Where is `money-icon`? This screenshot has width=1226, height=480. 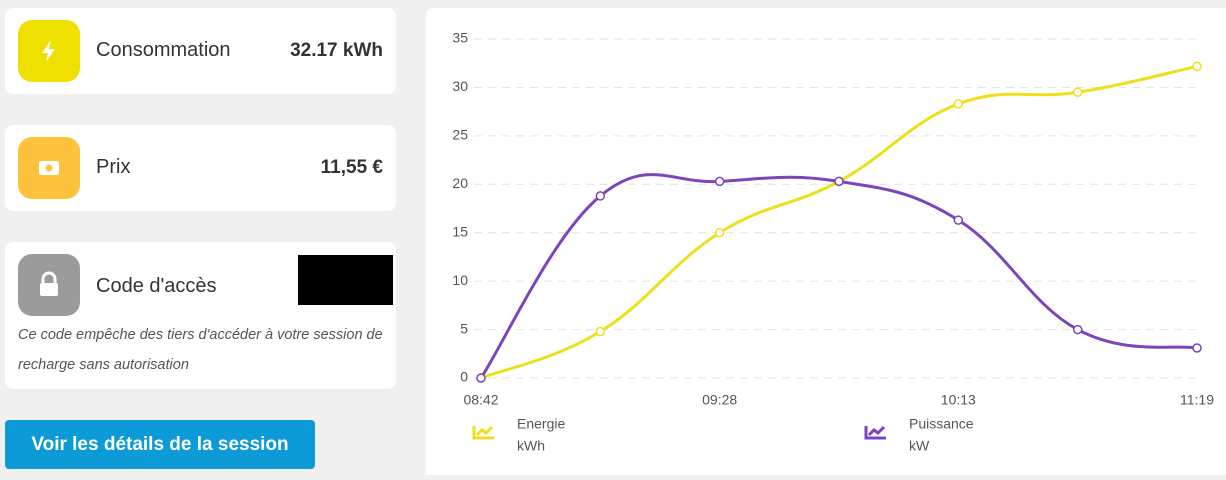 money-icon is located at coordinates (49, 168).